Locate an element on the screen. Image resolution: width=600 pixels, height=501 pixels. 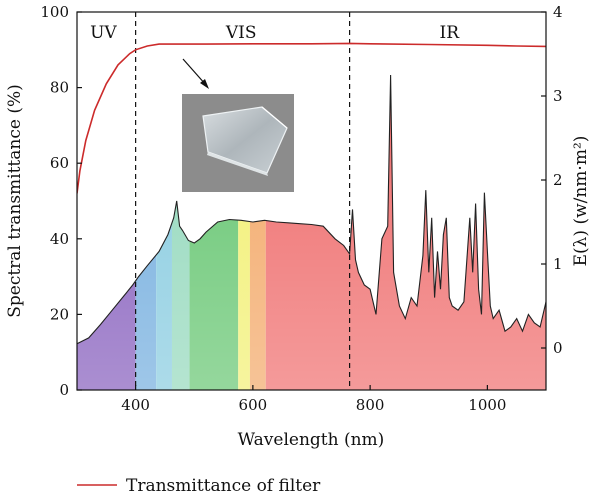
right-tick-label-4: 4 is located at coordinates (558, 12).